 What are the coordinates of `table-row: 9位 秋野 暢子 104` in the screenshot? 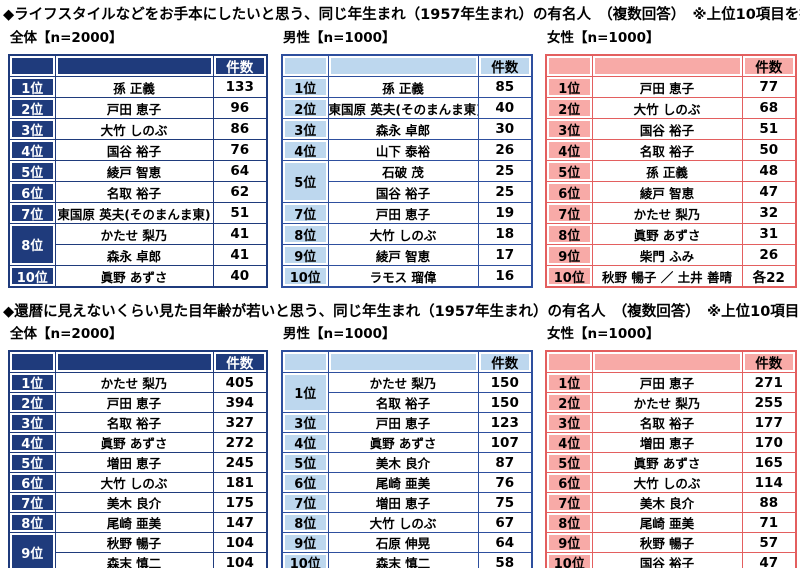 It's located at (138, 550).